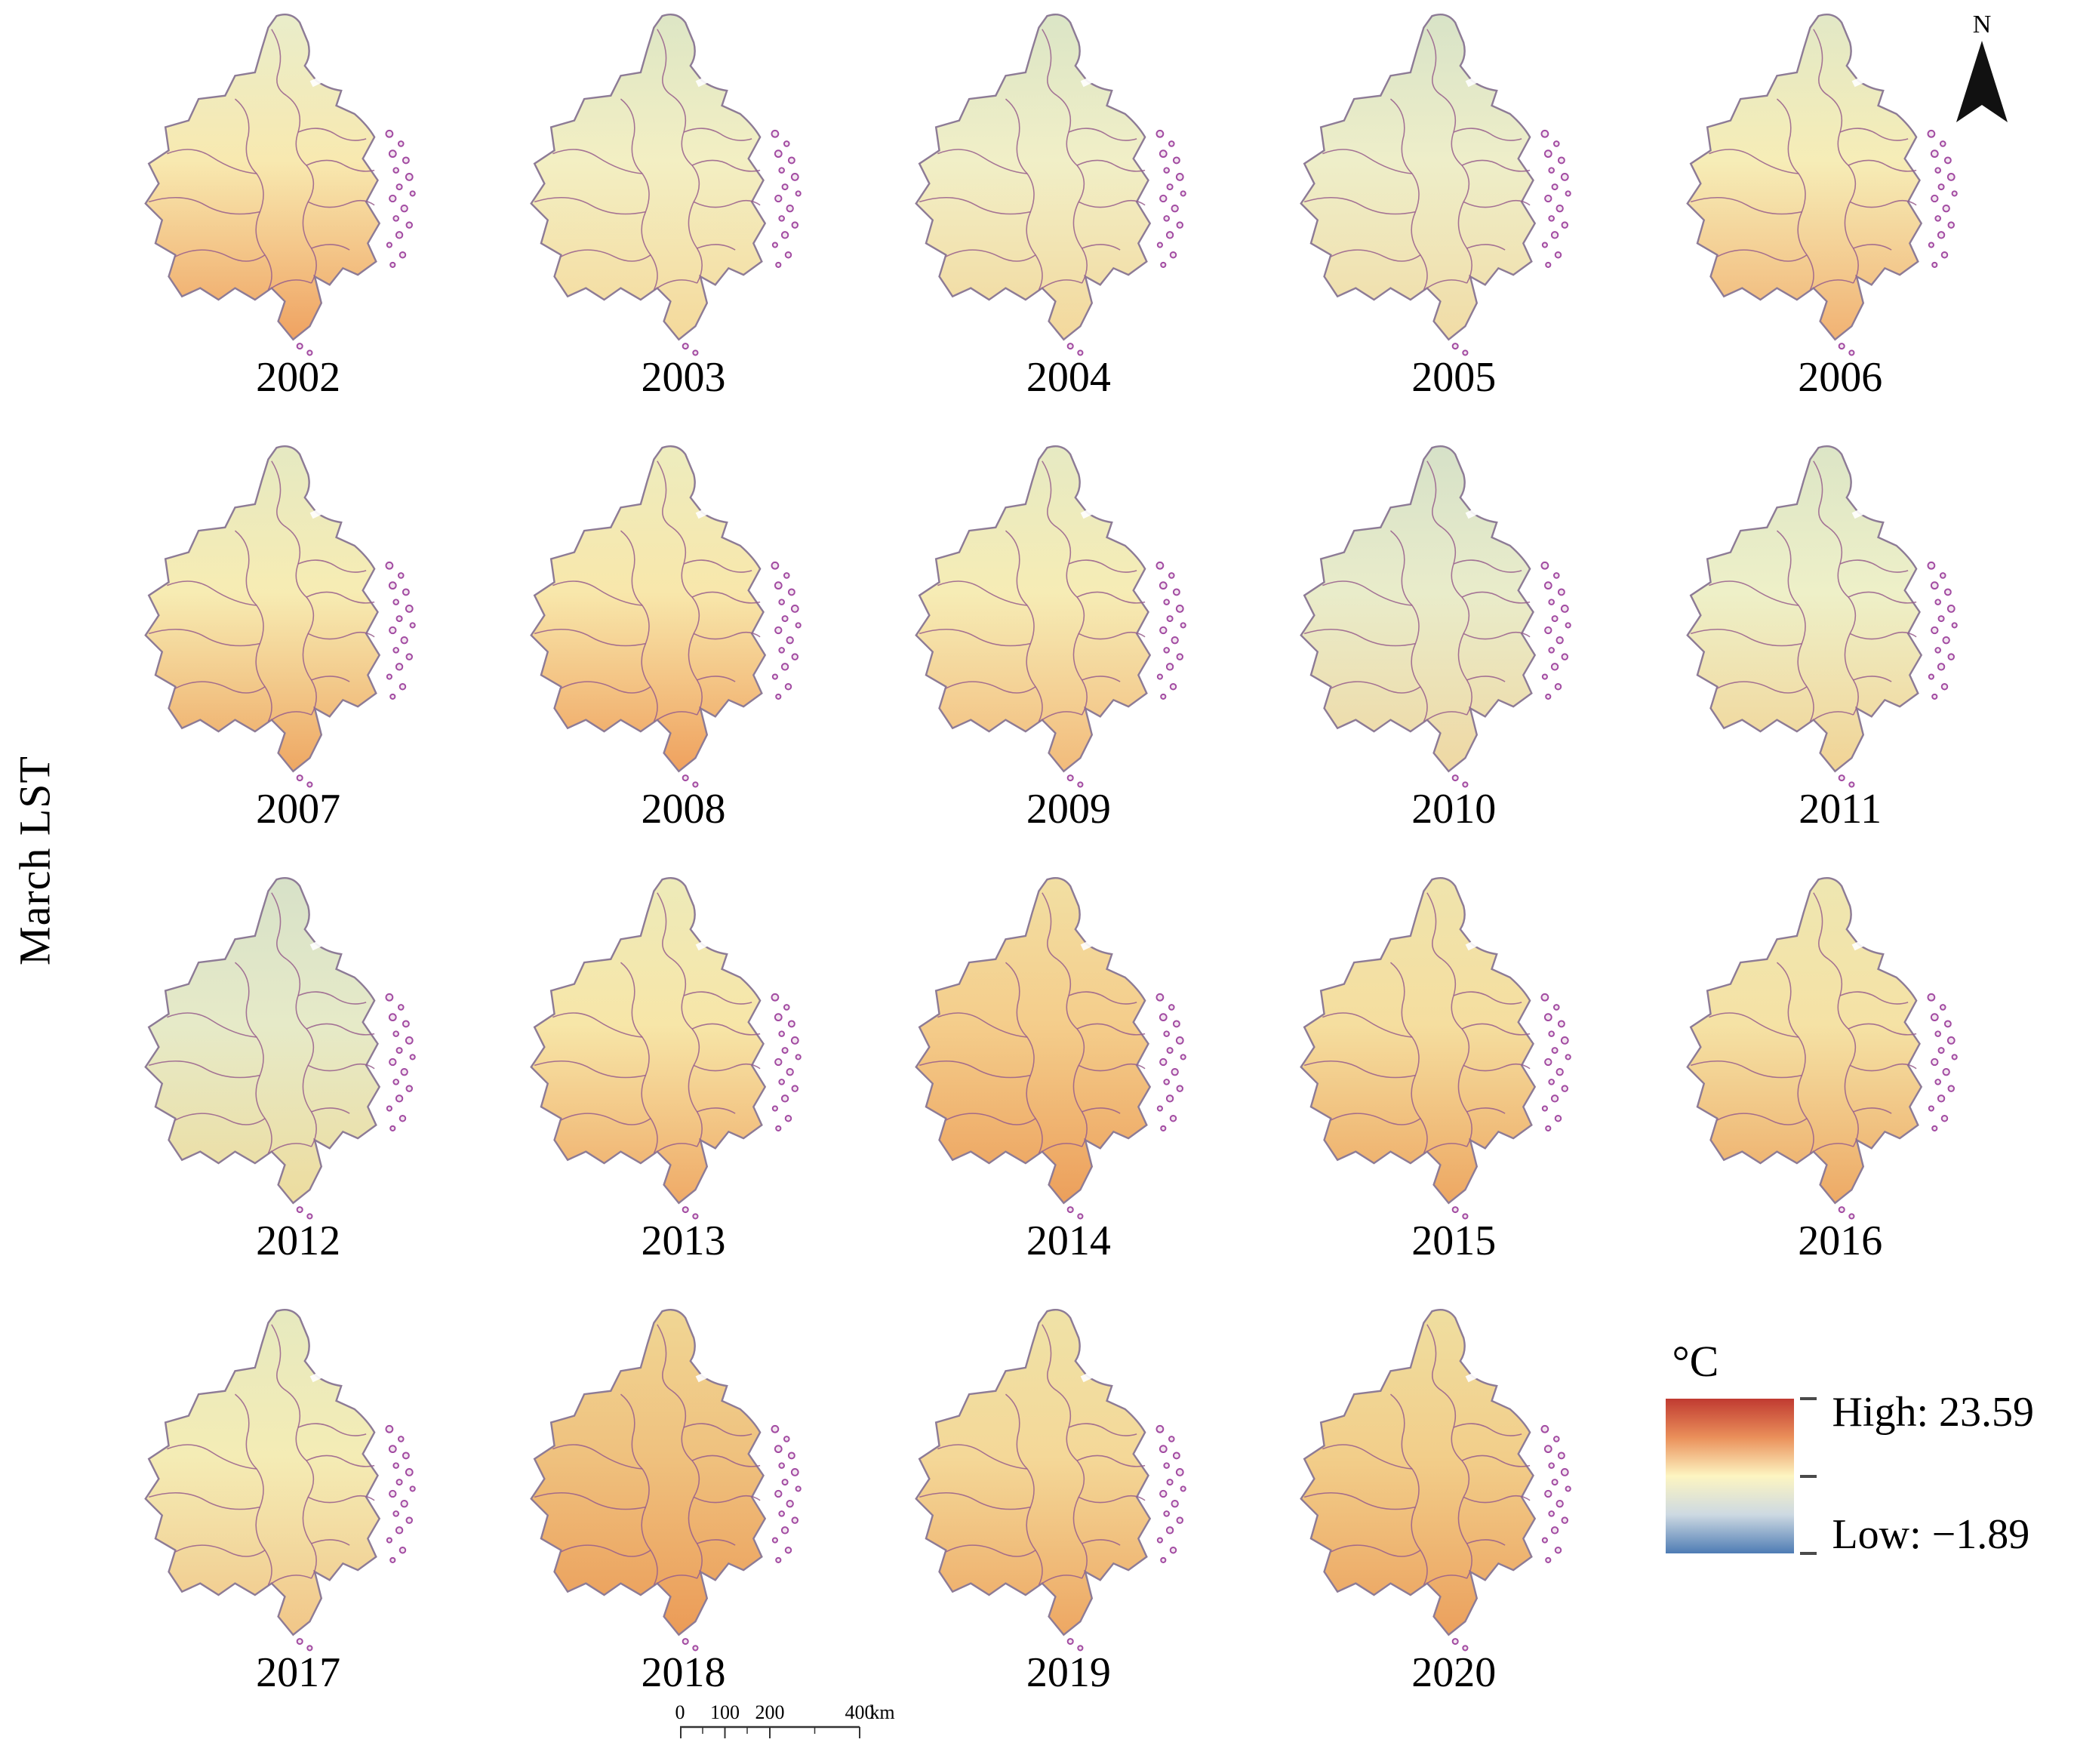 Image resolution: width=2074 pixels, height=1764 pixels. I want to click on map-cell: 2013, so click(683, 1081).